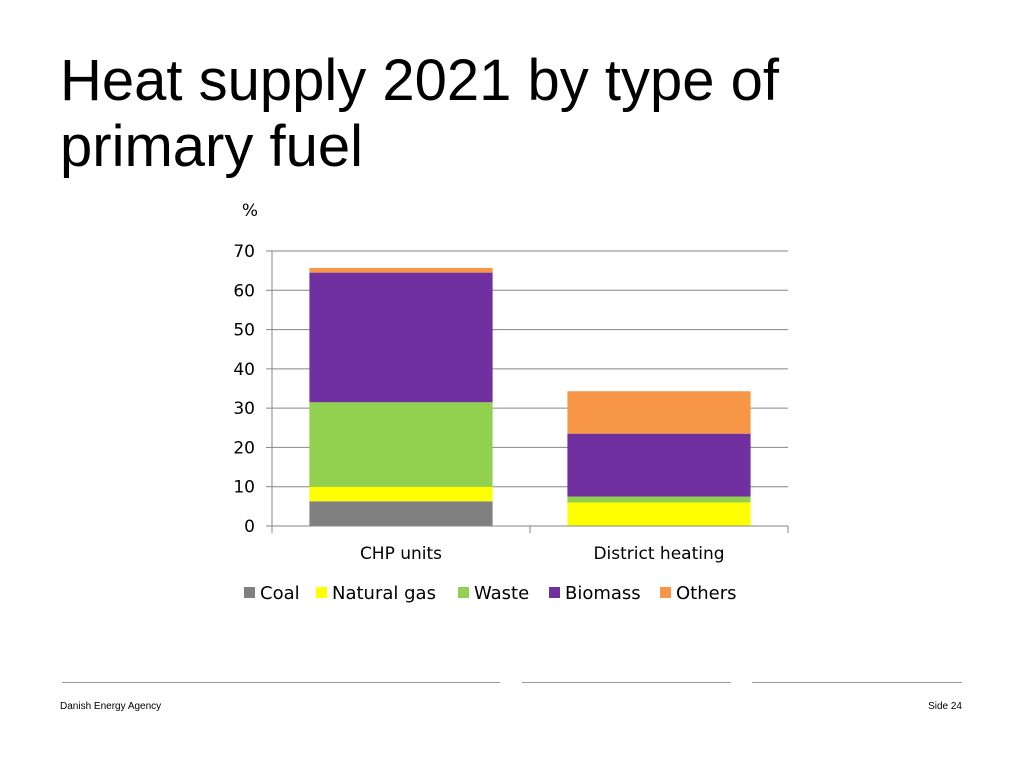 The width and height of the screenshot is (1024, 768). Describe the element at coordinates (401, 554) in the screenshot. I see `x-category-label: CHP units` at that location.